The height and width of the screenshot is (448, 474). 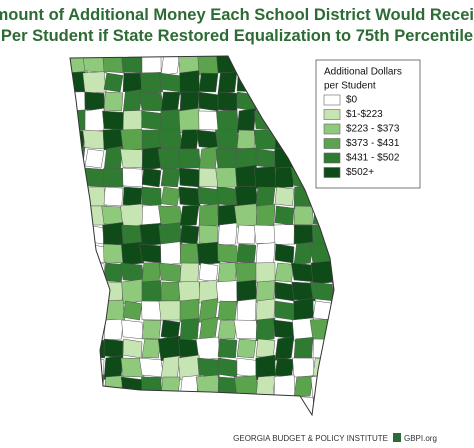 I want to click on legend-label: $0, so click(x=352, y=100).